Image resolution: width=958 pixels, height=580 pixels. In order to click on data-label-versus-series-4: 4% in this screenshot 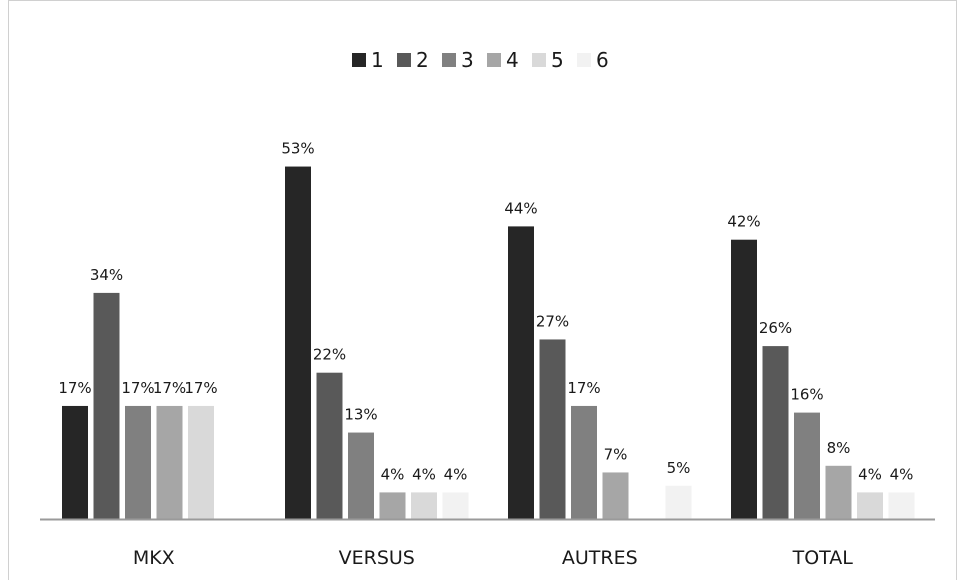, I will do `click(393, 474)`.